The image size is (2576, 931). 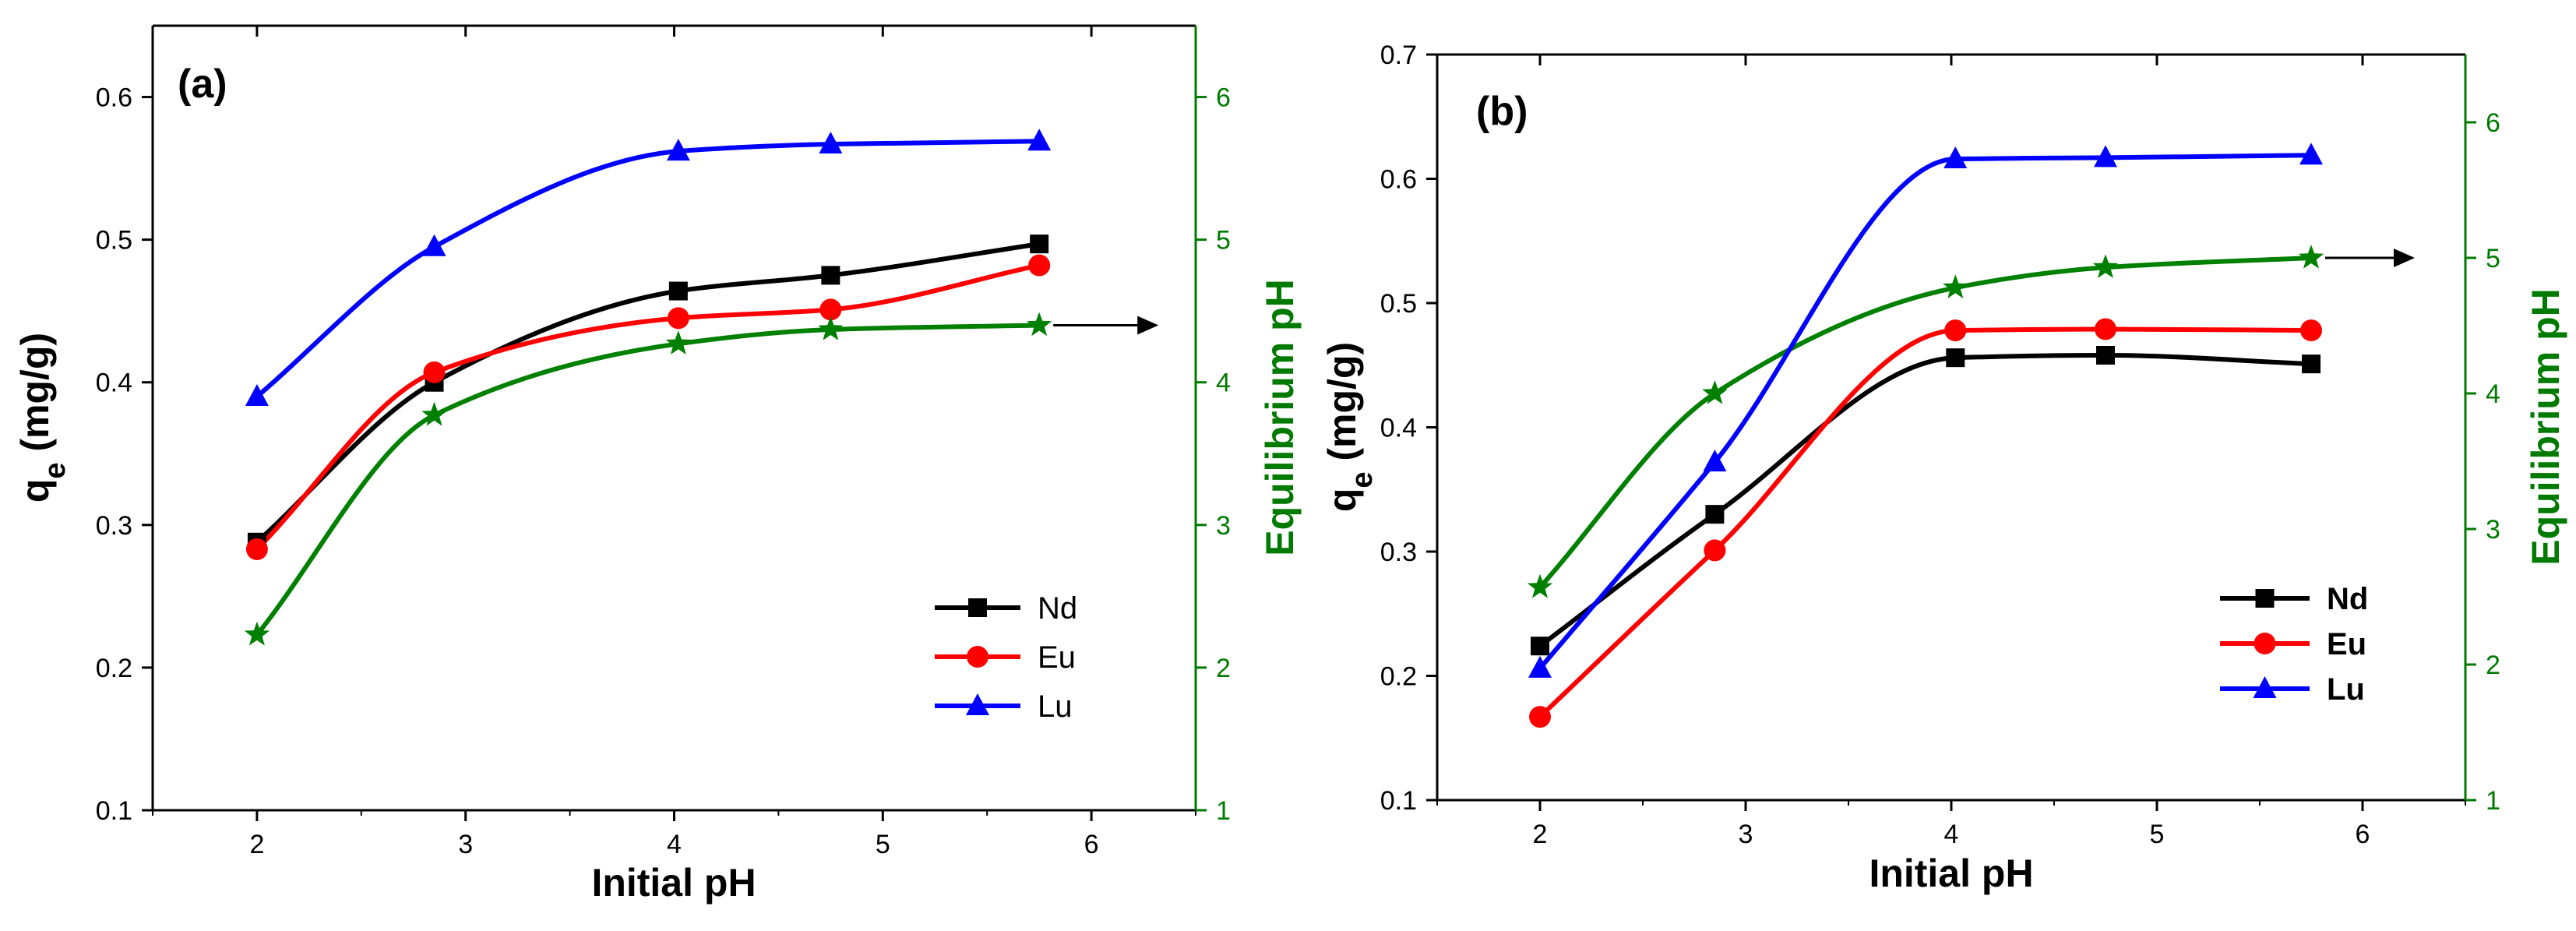 What do you see at coordinates (2493, 258) in the screenshot?
I see `y2-tick-label: 5` at bounding box center [2493, 258].